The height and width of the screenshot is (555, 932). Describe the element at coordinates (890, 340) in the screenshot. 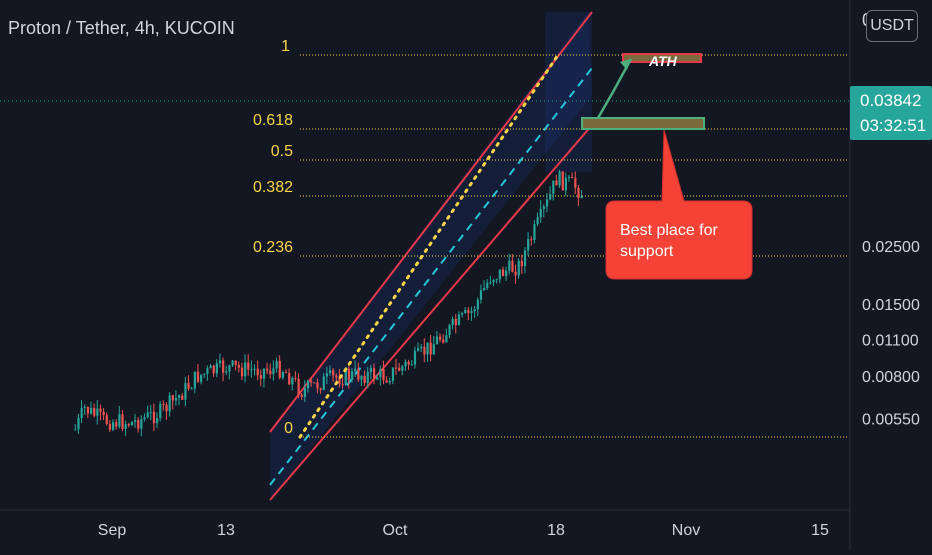

I see `price-tick: 0.01100` at that location.